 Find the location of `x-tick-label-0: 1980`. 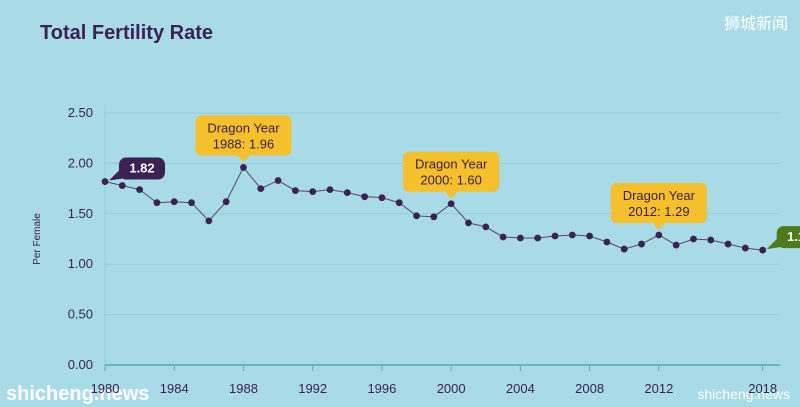

x-tick-label-0: 1980 is located at coordinates (105, 388).